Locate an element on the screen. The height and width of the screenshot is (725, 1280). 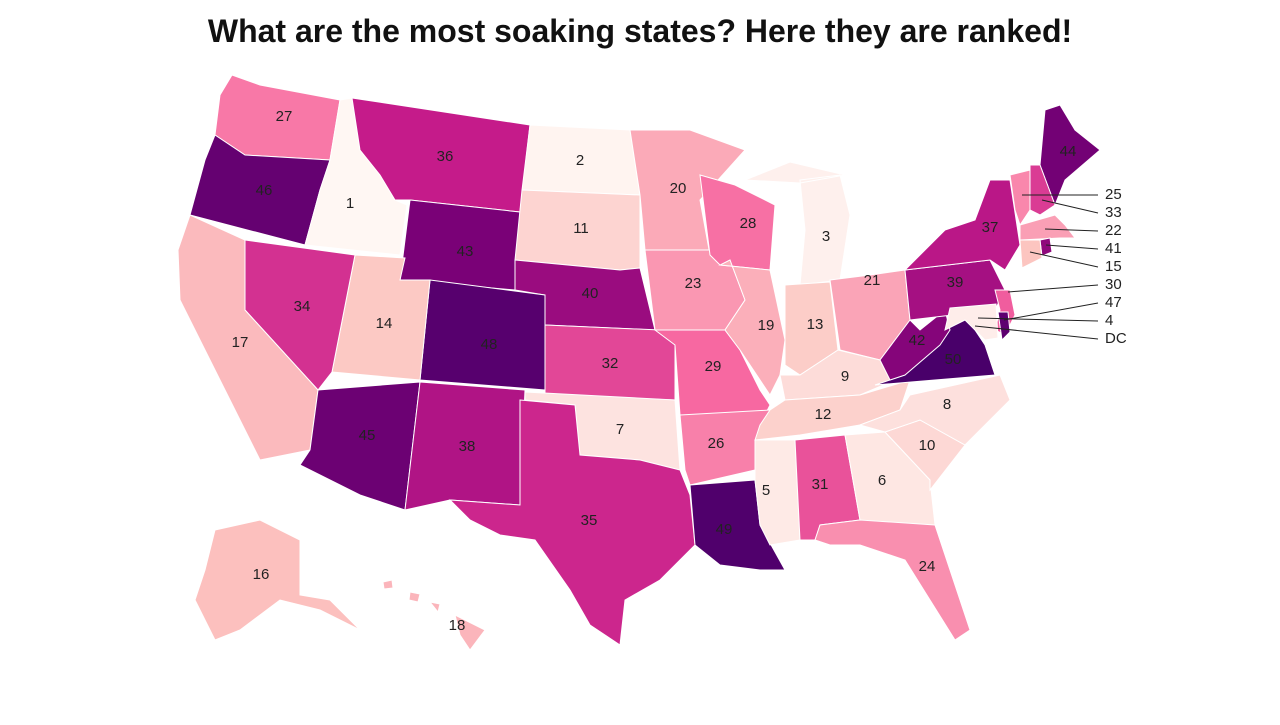
state-label: 10 is located at coordinates (927, 445).